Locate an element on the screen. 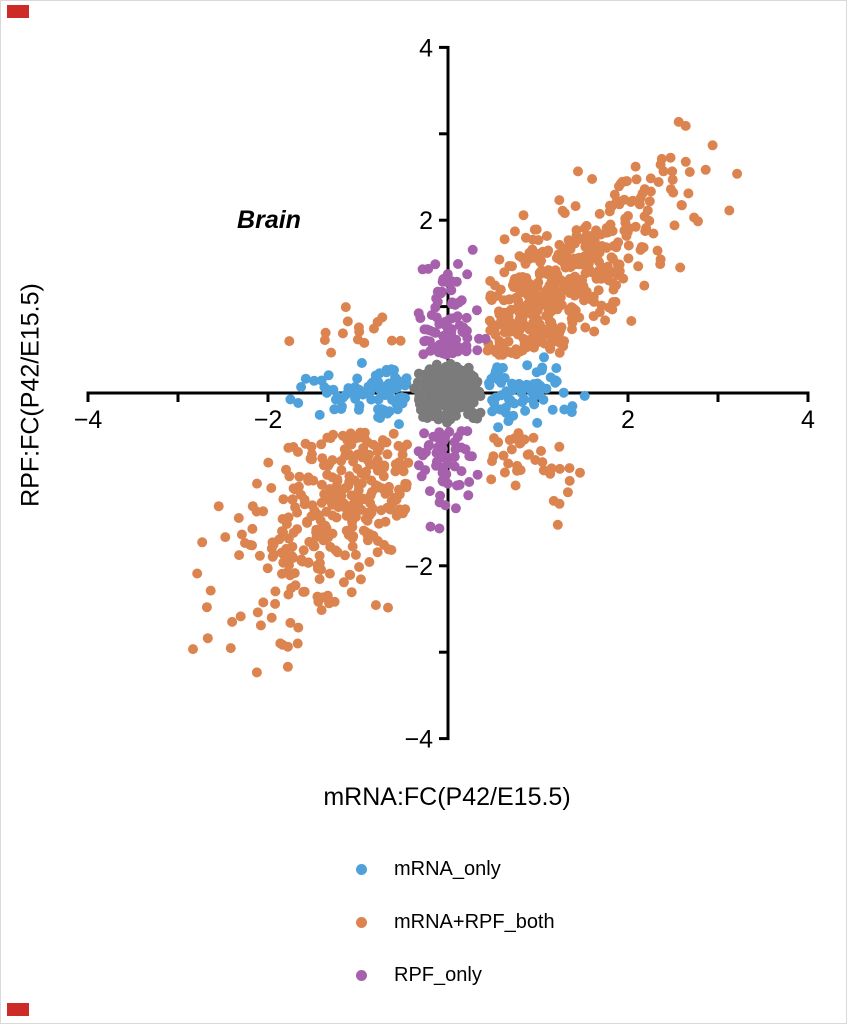 This screenshot has height=1024, width=847. legend-item-rpf-only: RPF_only is located at coordinates (455, 975).